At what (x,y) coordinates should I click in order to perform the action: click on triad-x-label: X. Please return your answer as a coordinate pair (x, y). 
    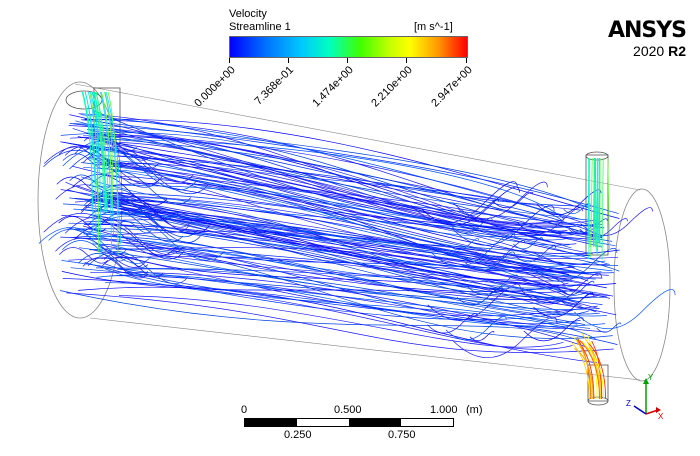
    Looking at the image, I should click on (661, 416).